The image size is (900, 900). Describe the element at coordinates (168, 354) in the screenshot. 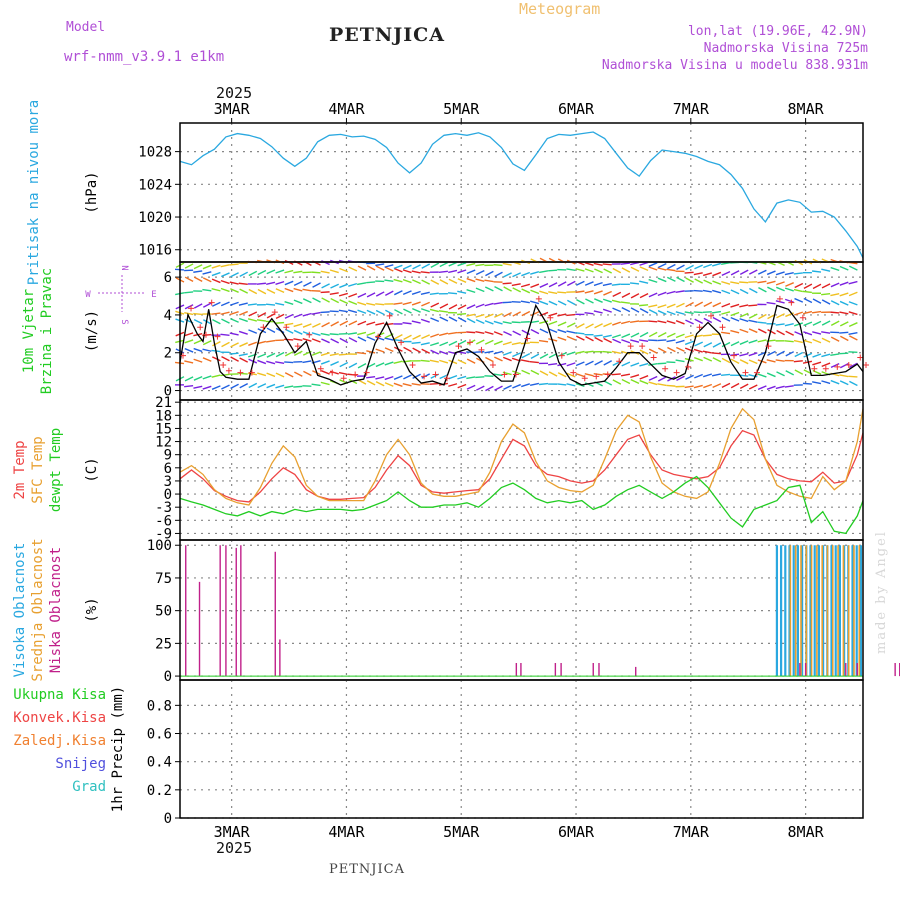

I see `y-tick-label: 2` at that location.